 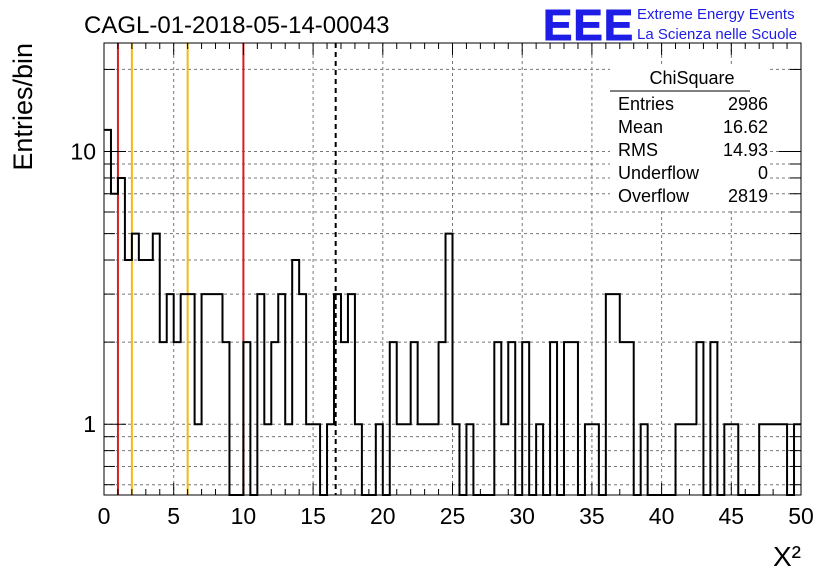 I want to click on stats-label-mean: Mean, so click(x=640, y=127).